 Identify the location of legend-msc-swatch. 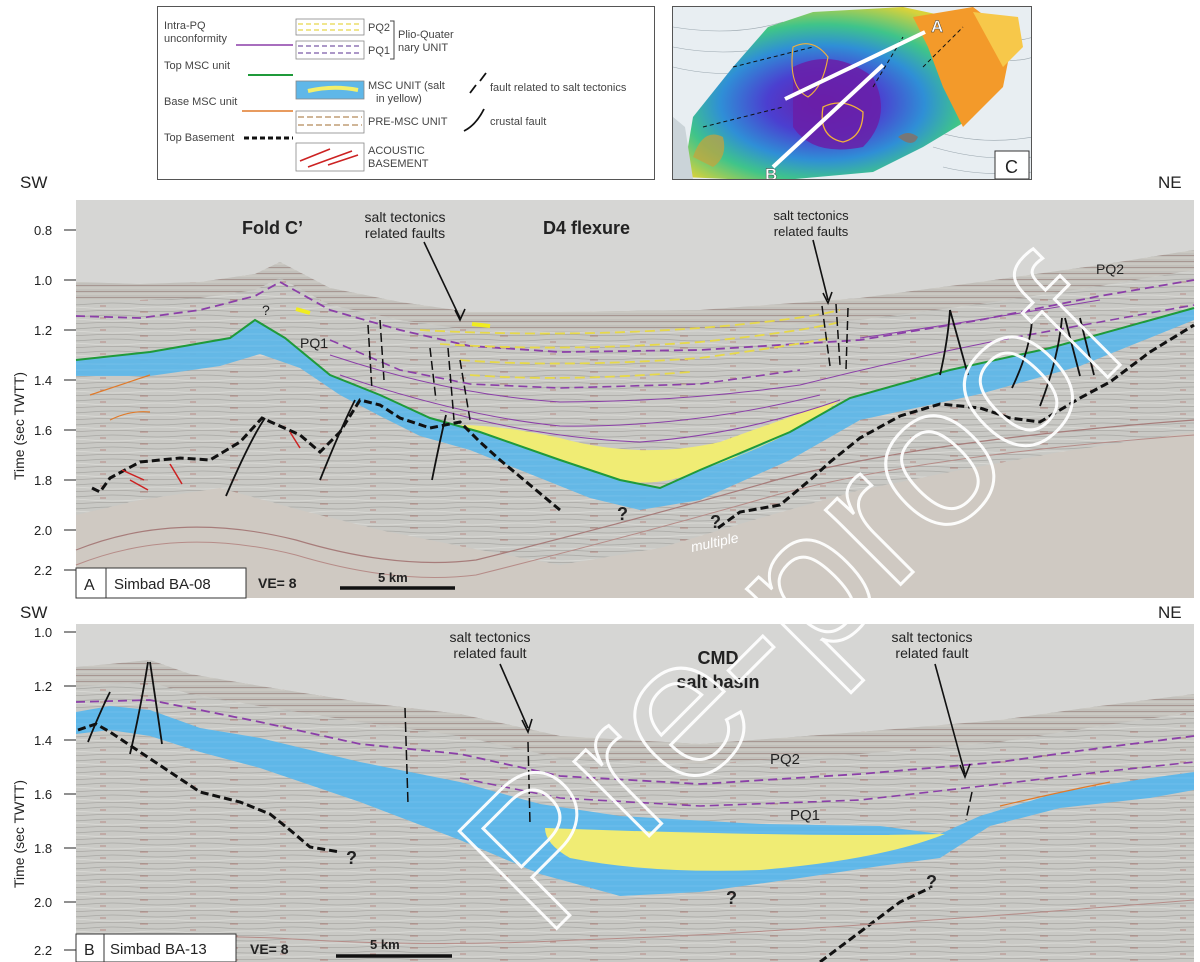
(330, 90).